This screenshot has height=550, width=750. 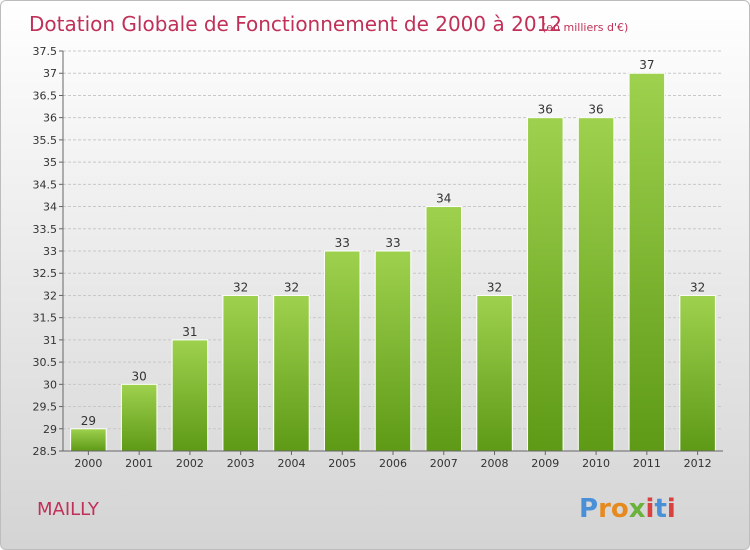 I want to click on x-tick-label: 2003, so click(x=241, y=463).